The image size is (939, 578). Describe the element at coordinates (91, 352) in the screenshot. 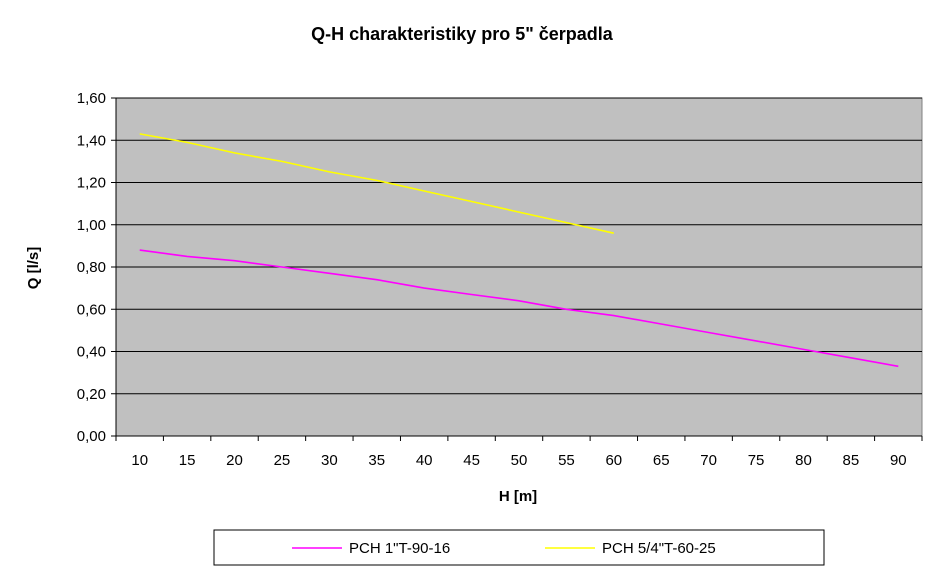

I see `y-tick-label: 0,40` at that location.